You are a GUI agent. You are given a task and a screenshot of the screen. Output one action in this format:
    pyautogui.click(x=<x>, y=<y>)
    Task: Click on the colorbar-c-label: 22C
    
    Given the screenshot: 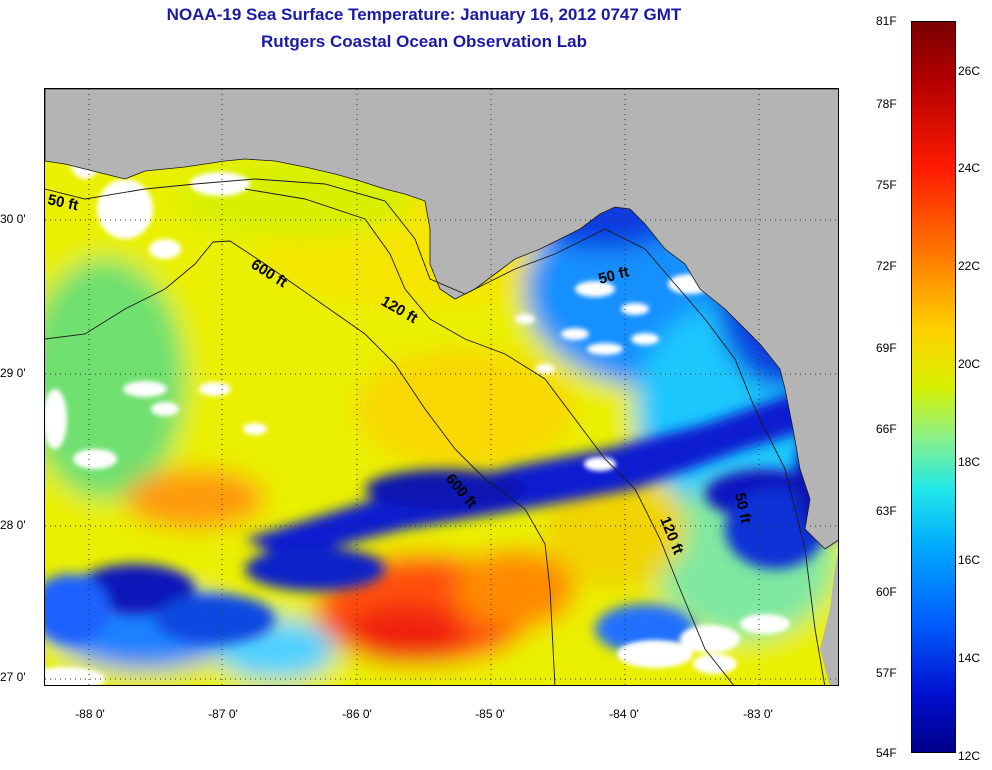 What is the action you would take?
    pyautogui.click(x=969, y=266)
    